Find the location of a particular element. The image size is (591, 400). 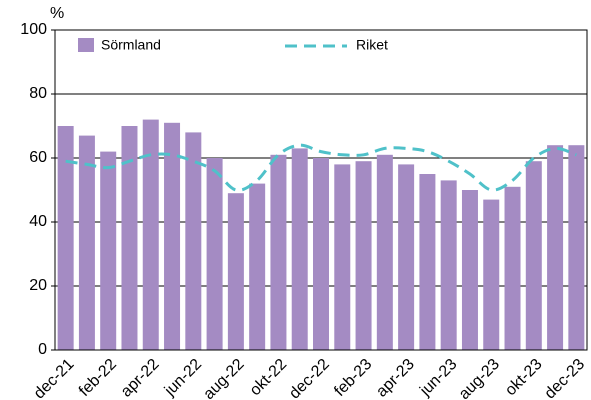

x-tick-label: apr-23 is located at coordinates (395, 378).